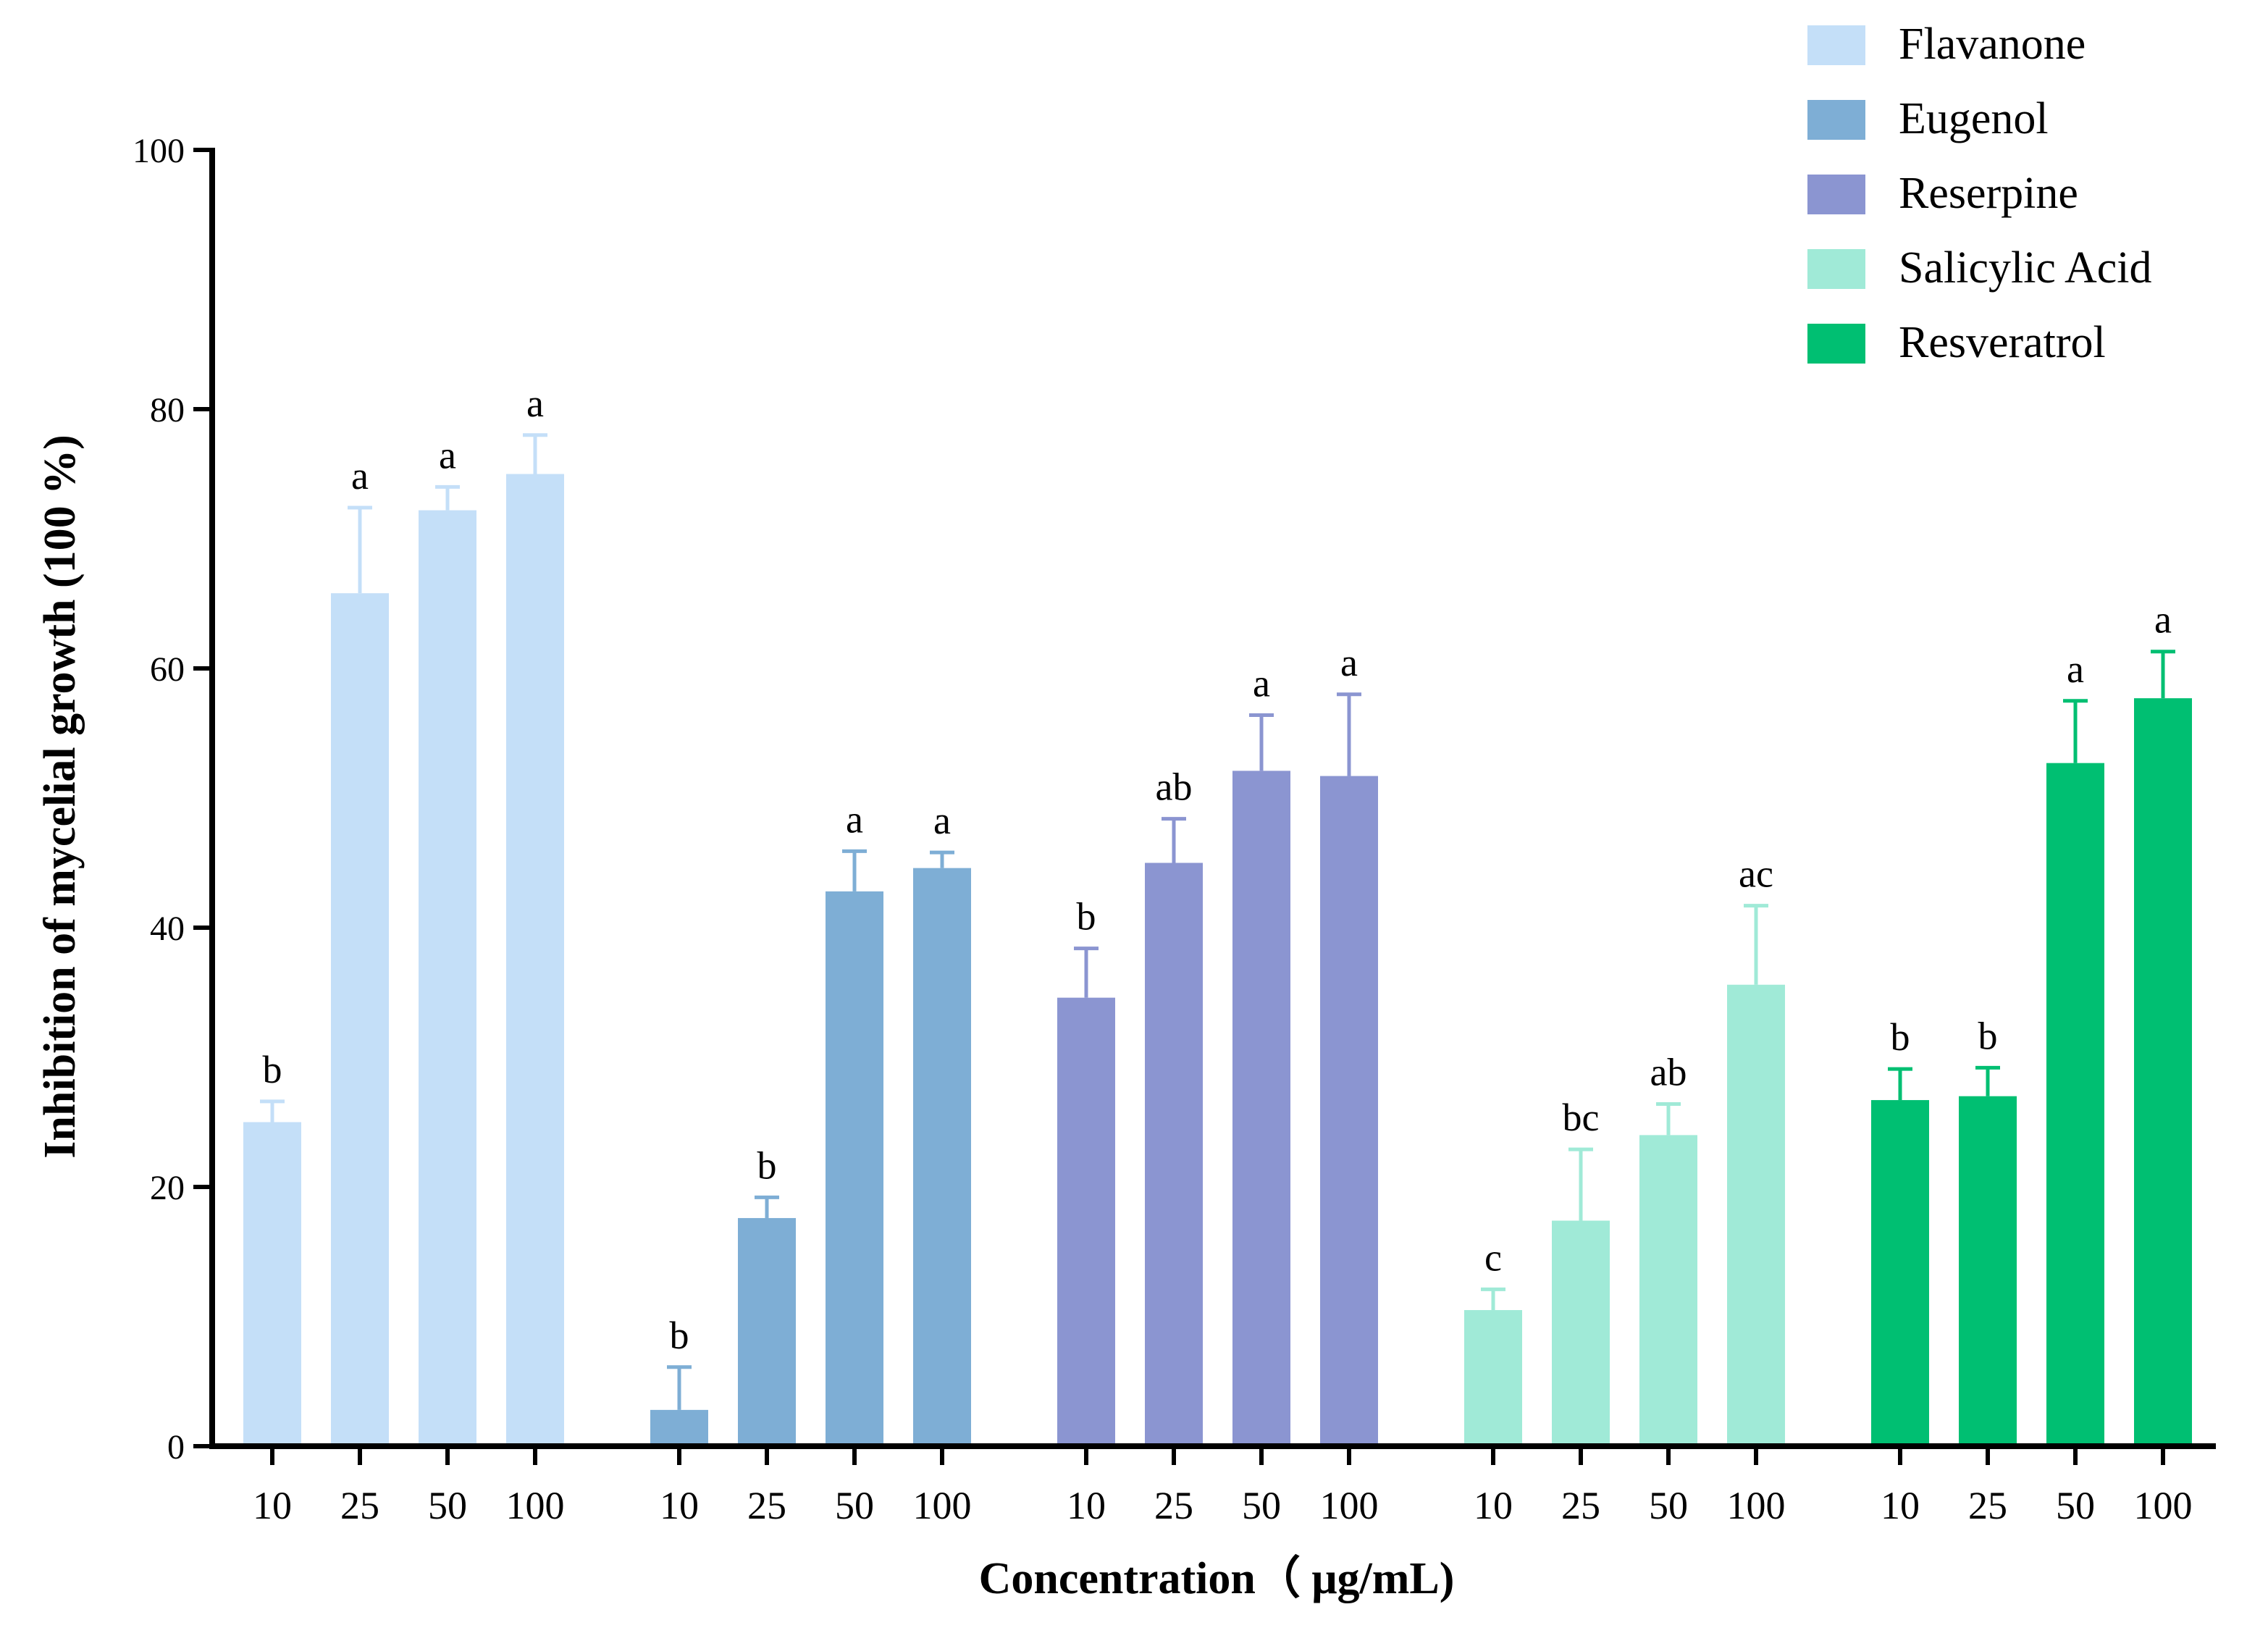 This screenshot has width=2268, height=1641. What do you see at coordinates (2031, 1022) in the screenshot?
I see `series-group-resveratrol: b b a a` at bounding box center [2031, 1022].